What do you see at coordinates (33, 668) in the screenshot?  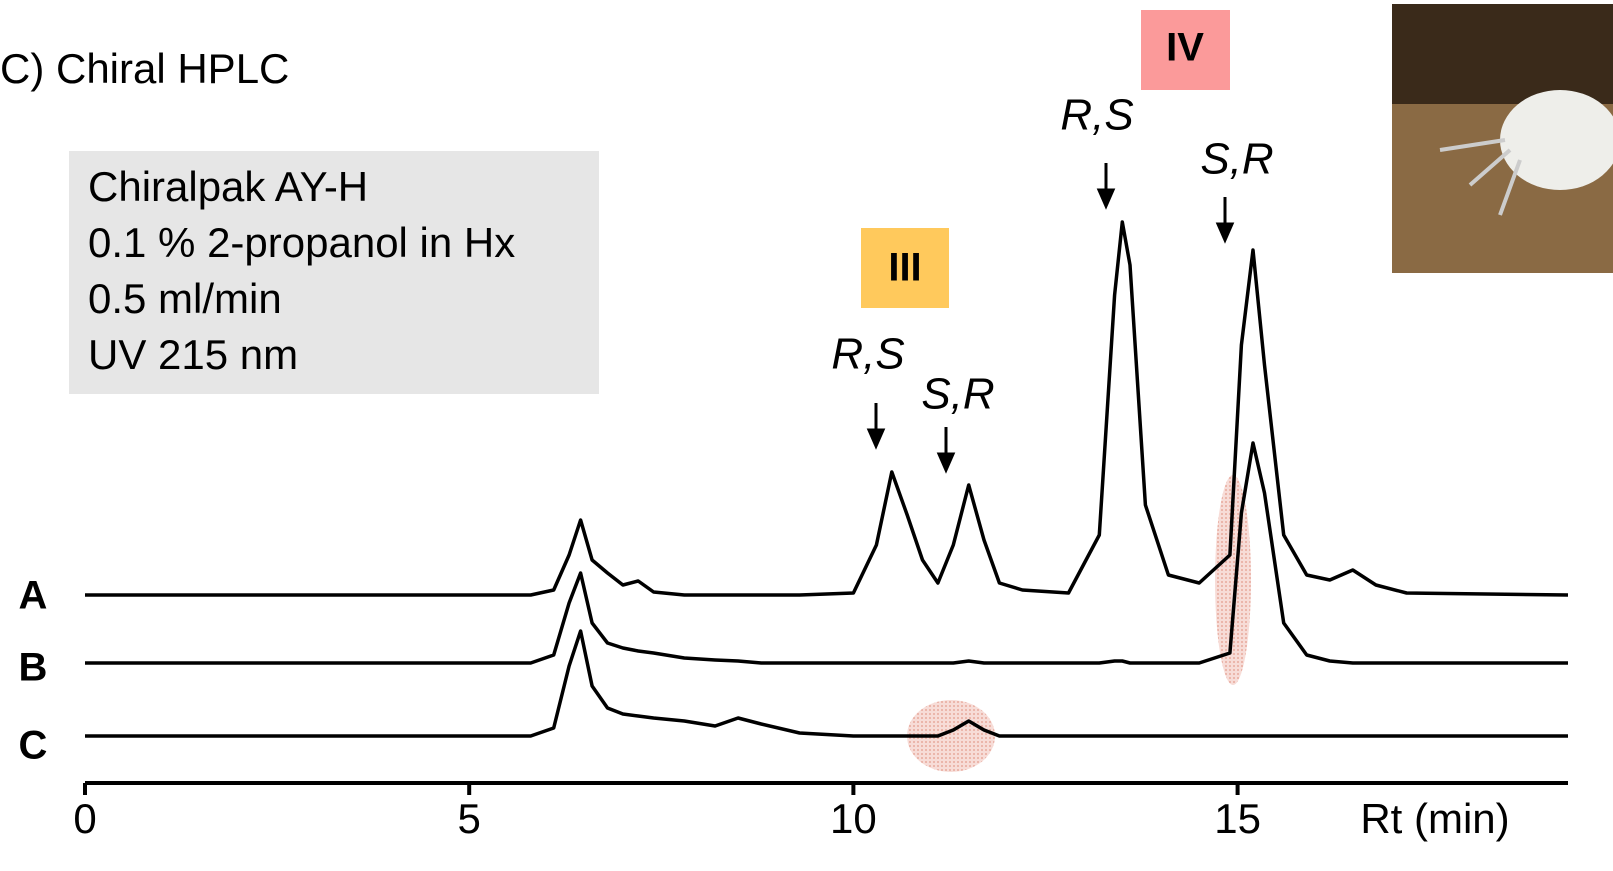 I see `trace-label: B` at bounding box center [33, 668].